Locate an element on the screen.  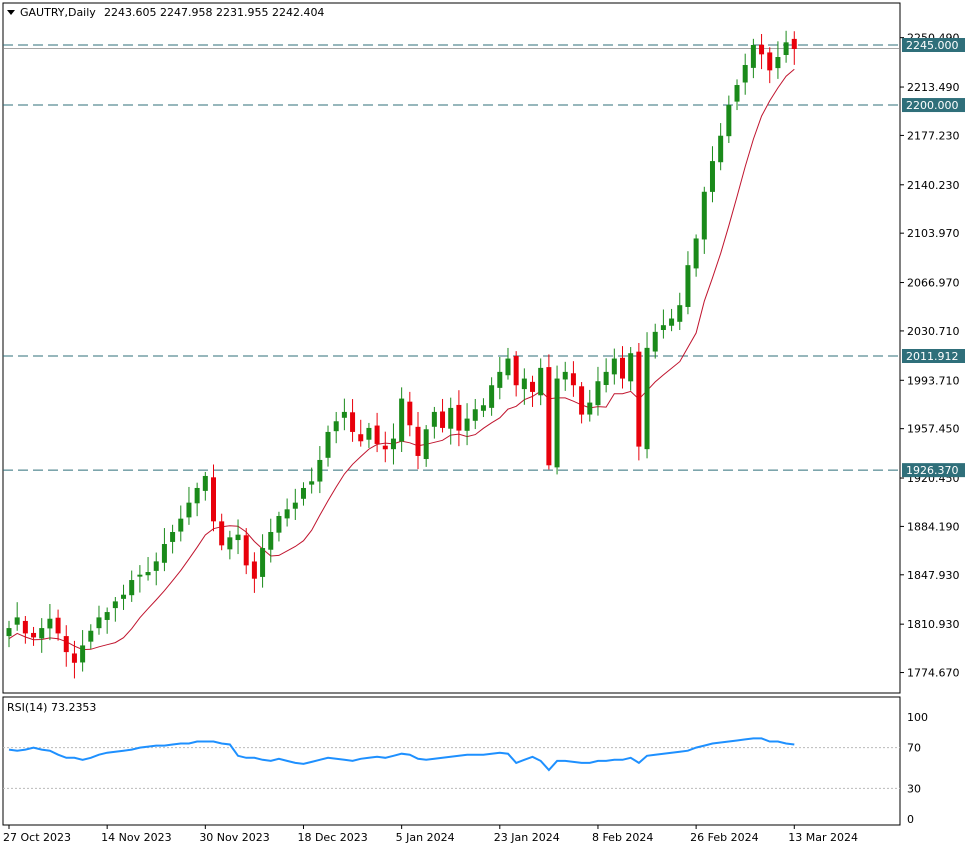
price-tick-label: 1993.710 is located at coordinates (933, 380).